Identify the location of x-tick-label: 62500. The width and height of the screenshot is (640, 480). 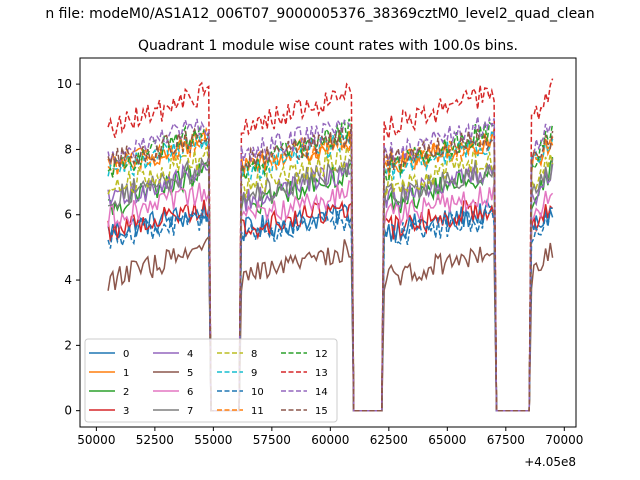
(389, 440).